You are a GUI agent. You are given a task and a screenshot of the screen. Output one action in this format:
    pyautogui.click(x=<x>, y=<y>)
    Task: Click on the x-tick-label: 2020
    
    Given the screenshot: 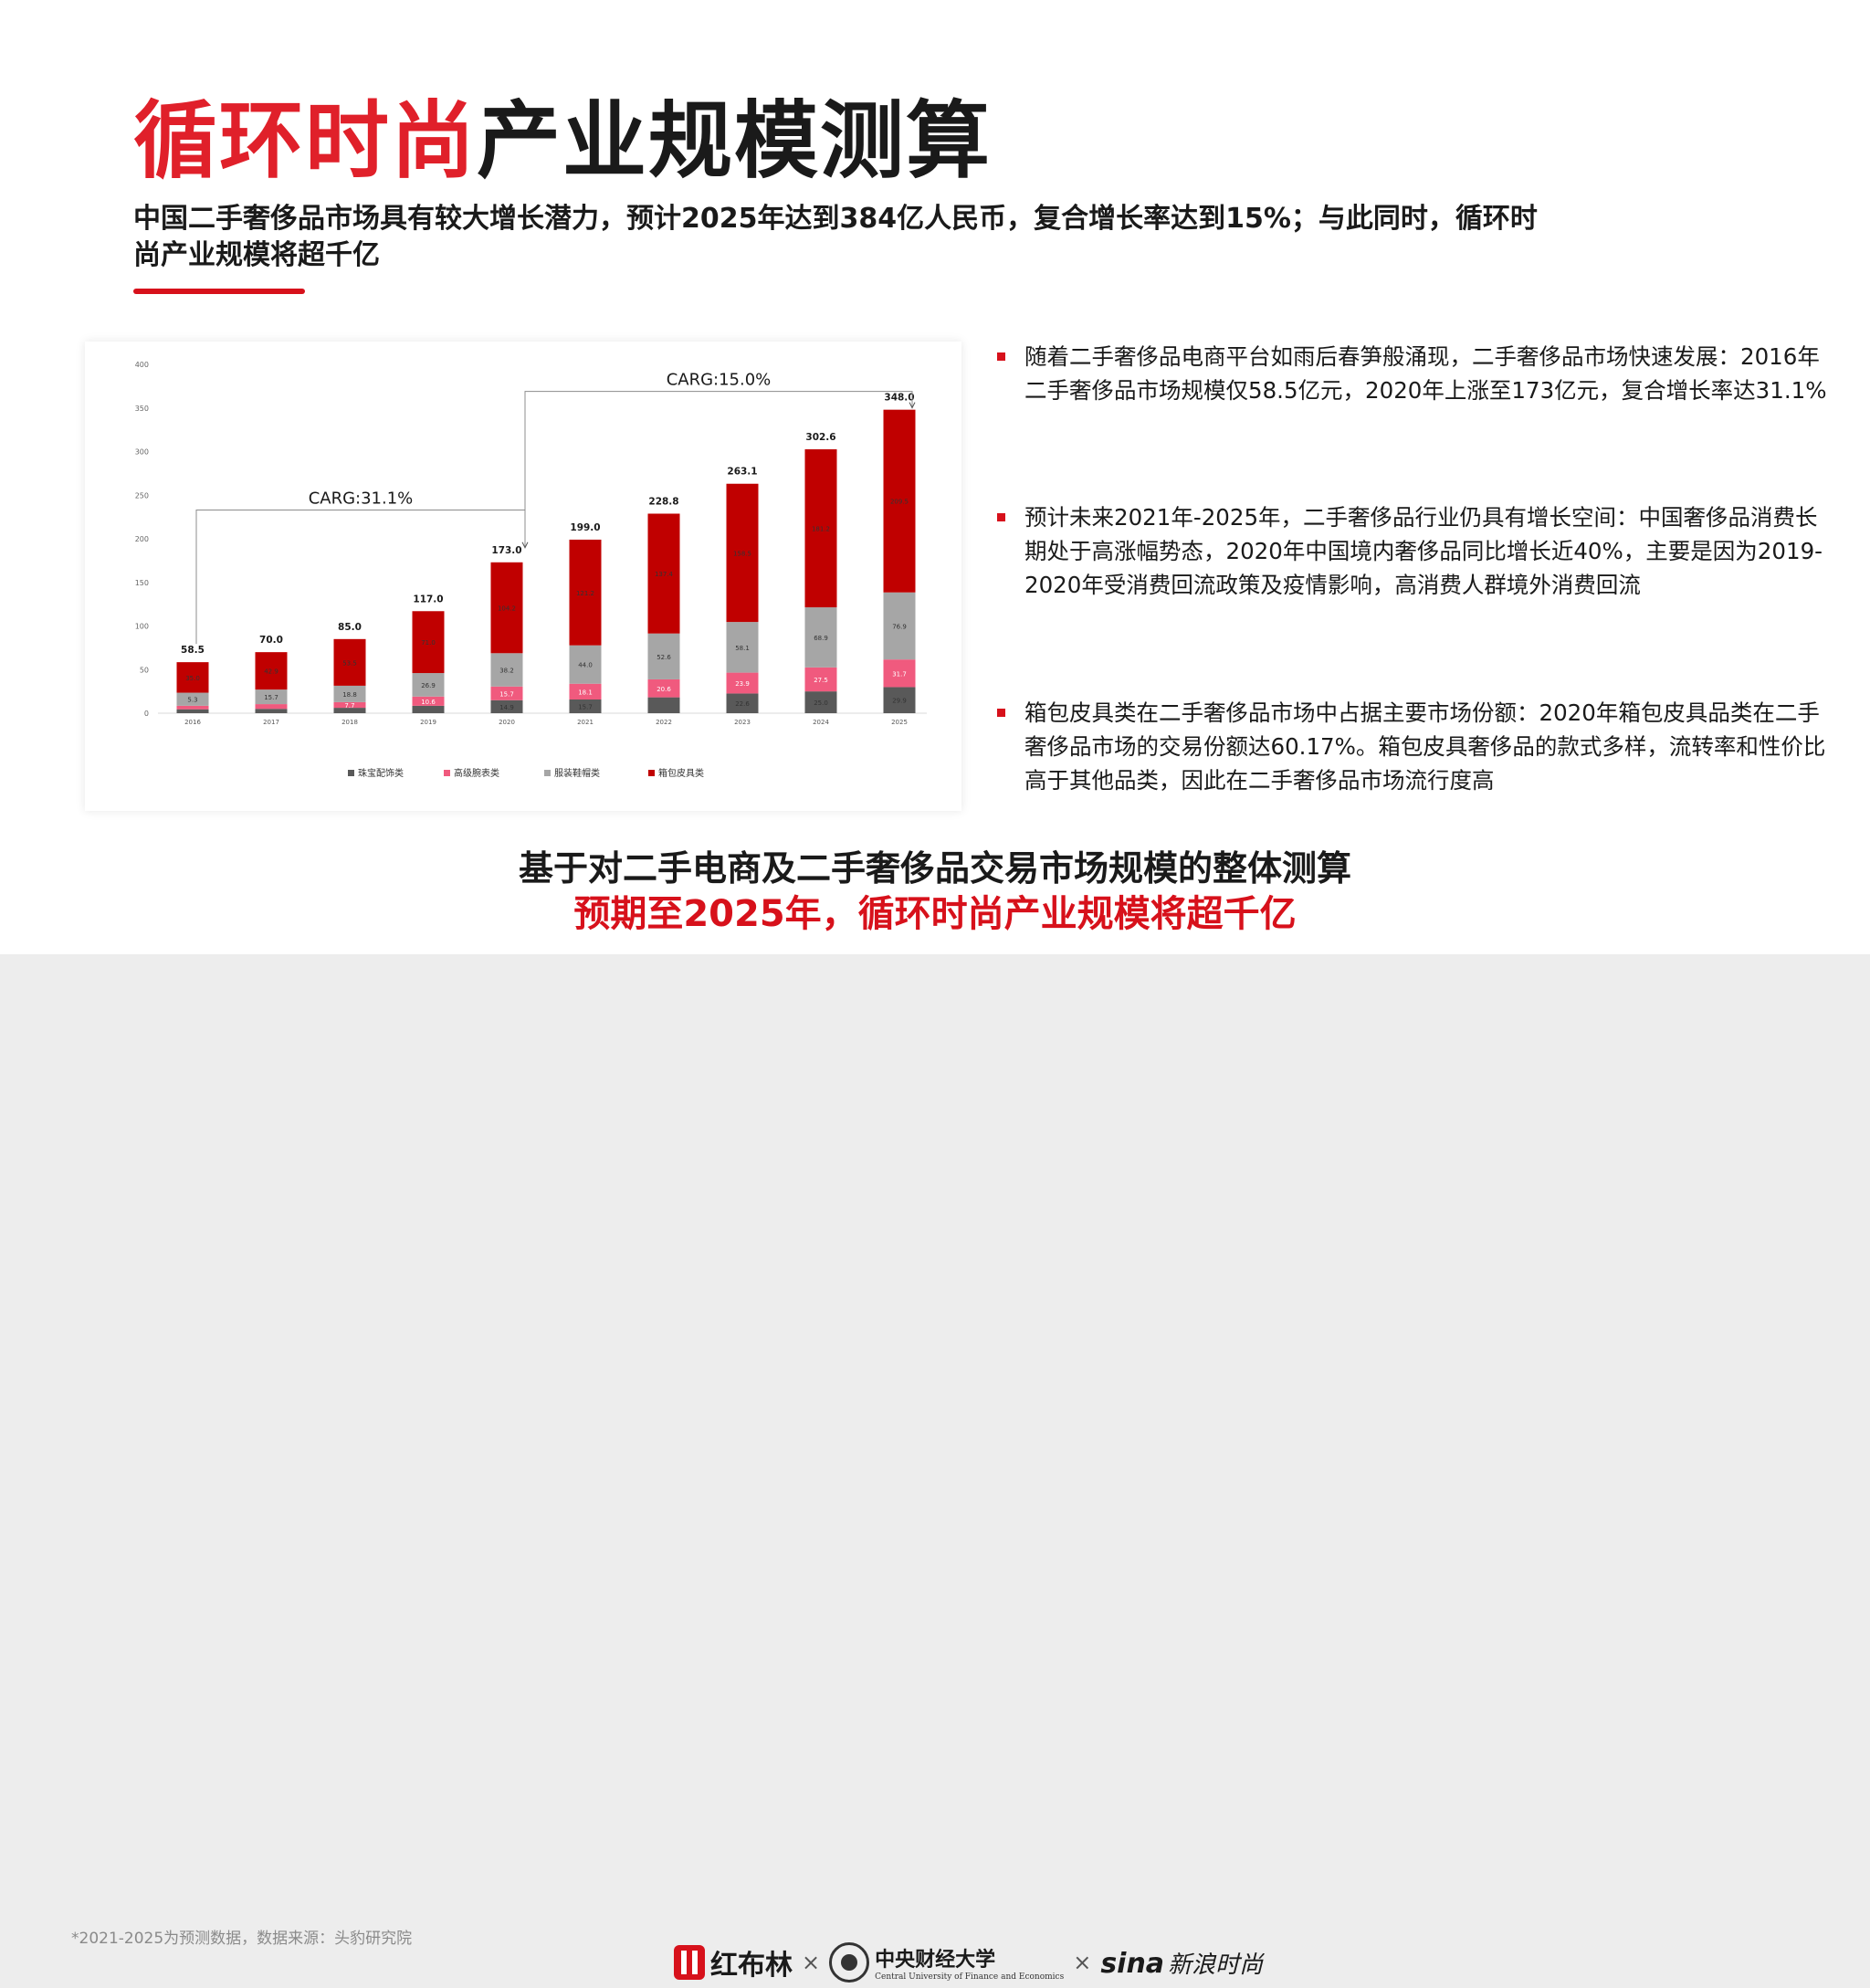 What is the action you would take?
    pyautogui.click(x=507, y=722)
    